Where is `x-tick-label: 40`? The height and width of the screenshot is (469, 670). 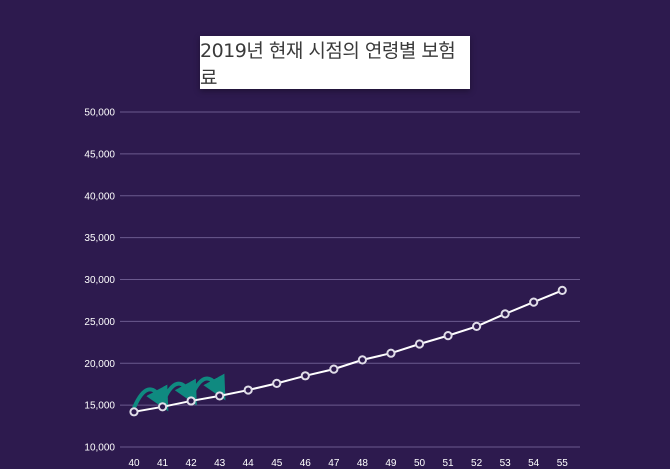
x-tick-label: 40 is located at coordinates (134, 463).